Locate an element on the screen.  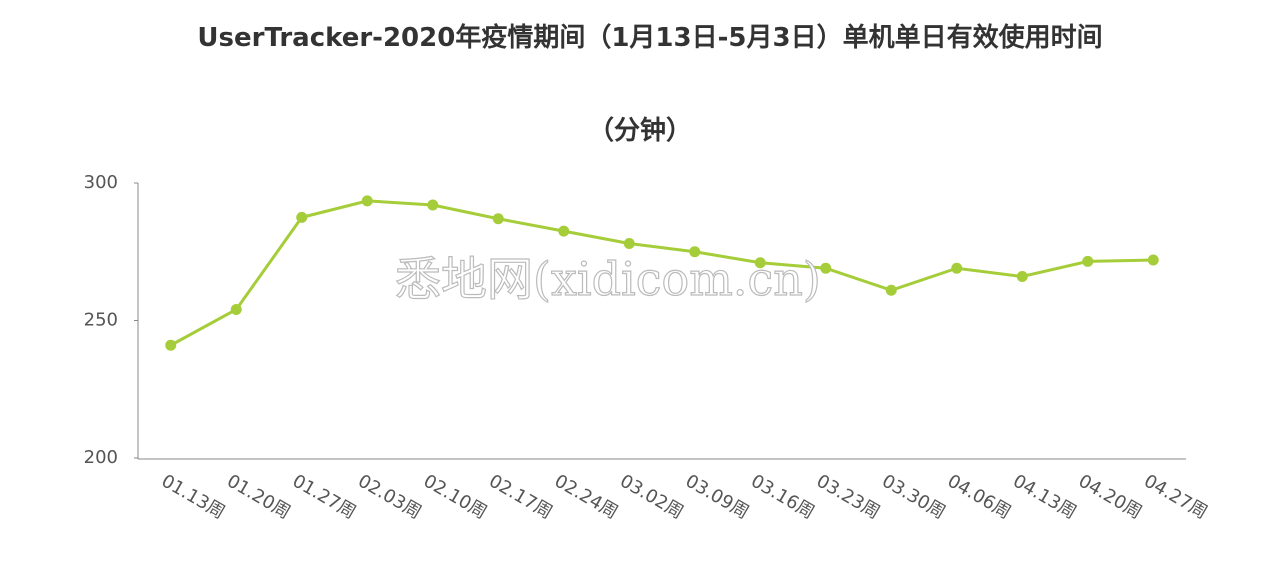
x-tick-label: 04.20周 is located at coordinates (1110, 496).